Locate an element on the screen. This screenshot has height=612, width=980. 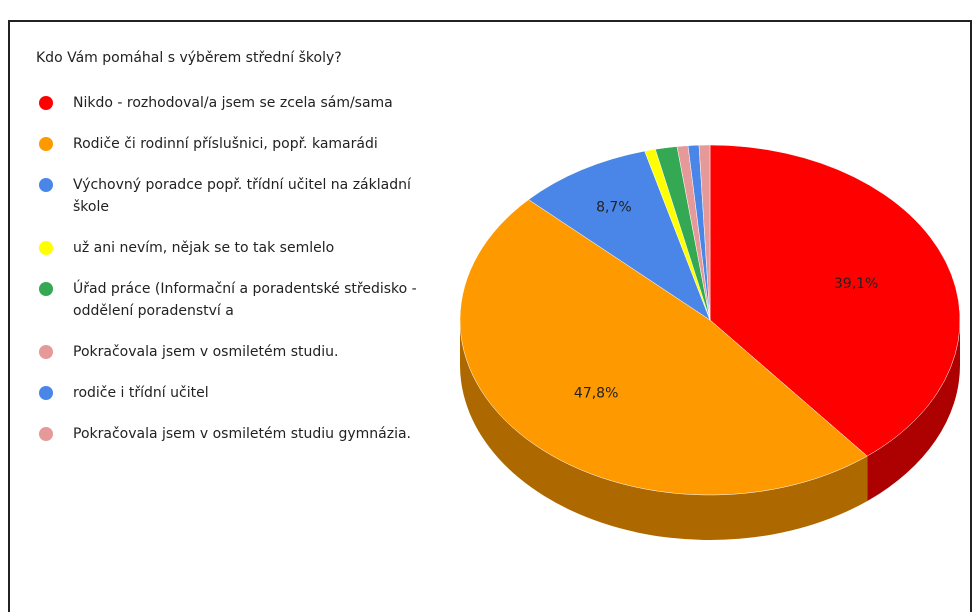
data-label: 47,8% is located at coordinates (596, 394).